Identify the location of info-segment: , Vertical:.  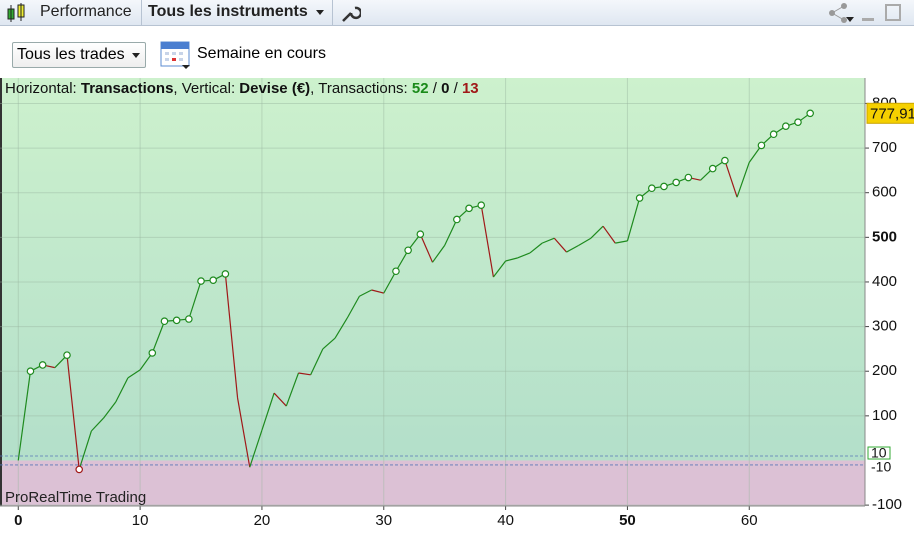
(206, 88).